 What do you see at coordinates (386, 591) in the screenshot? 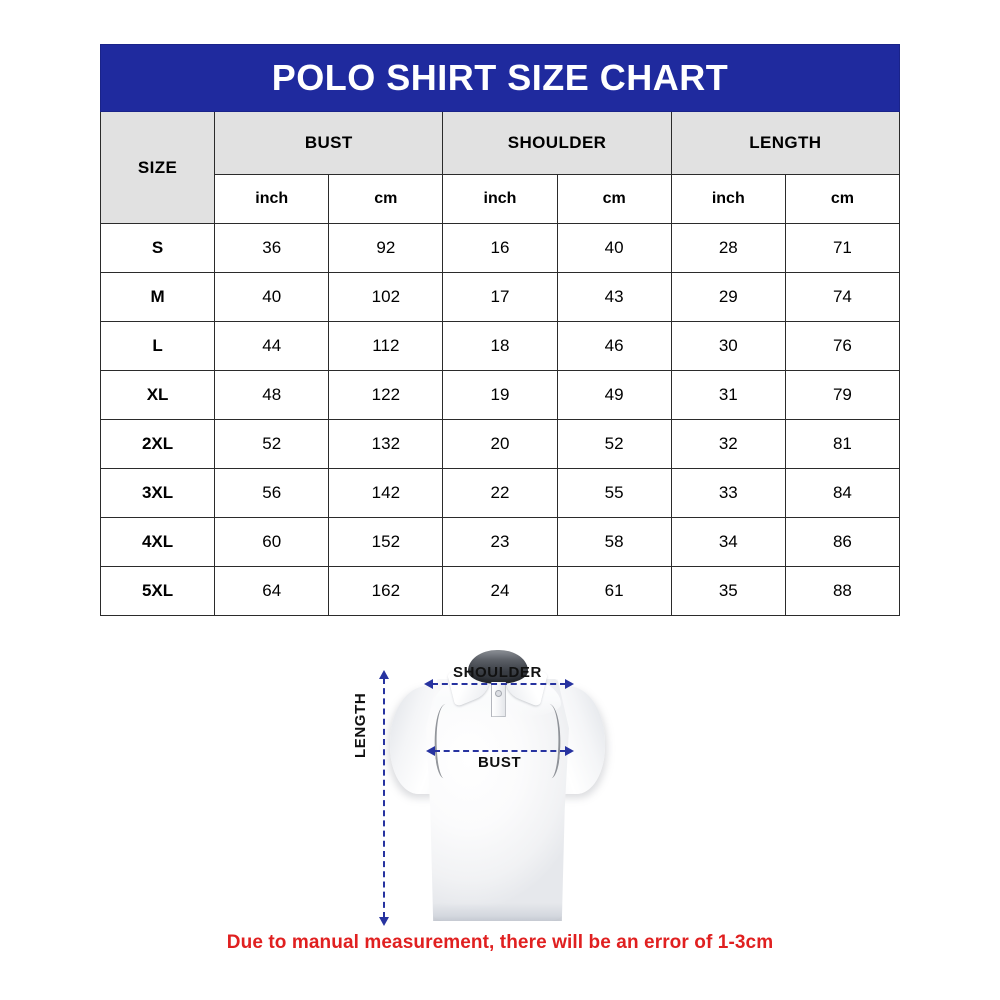
I see `cell-bust-cm: 162` at bounding box center [386, 591].